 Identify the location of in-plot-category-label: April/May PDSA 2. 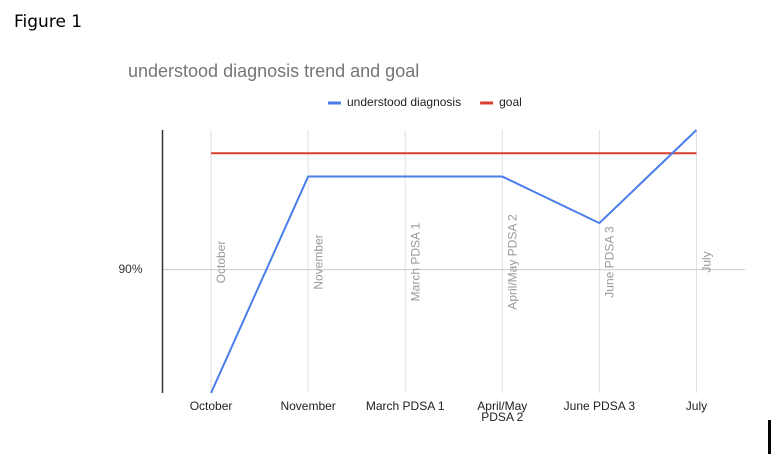
(512, 262).